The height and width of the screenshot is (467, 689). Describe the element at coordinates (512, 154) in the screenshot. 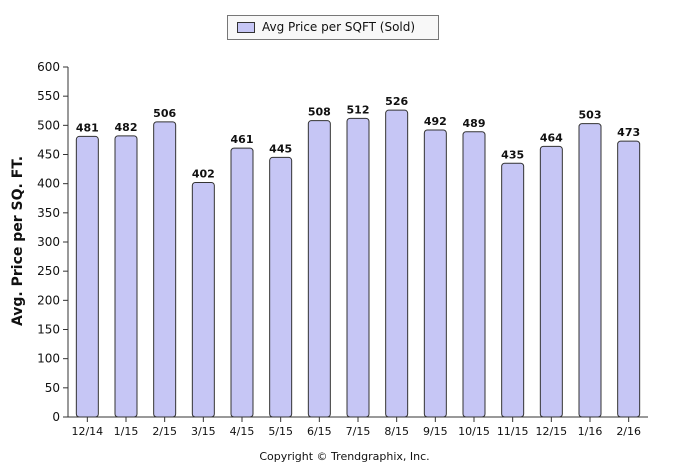

I see `data-label: 435` at that location.